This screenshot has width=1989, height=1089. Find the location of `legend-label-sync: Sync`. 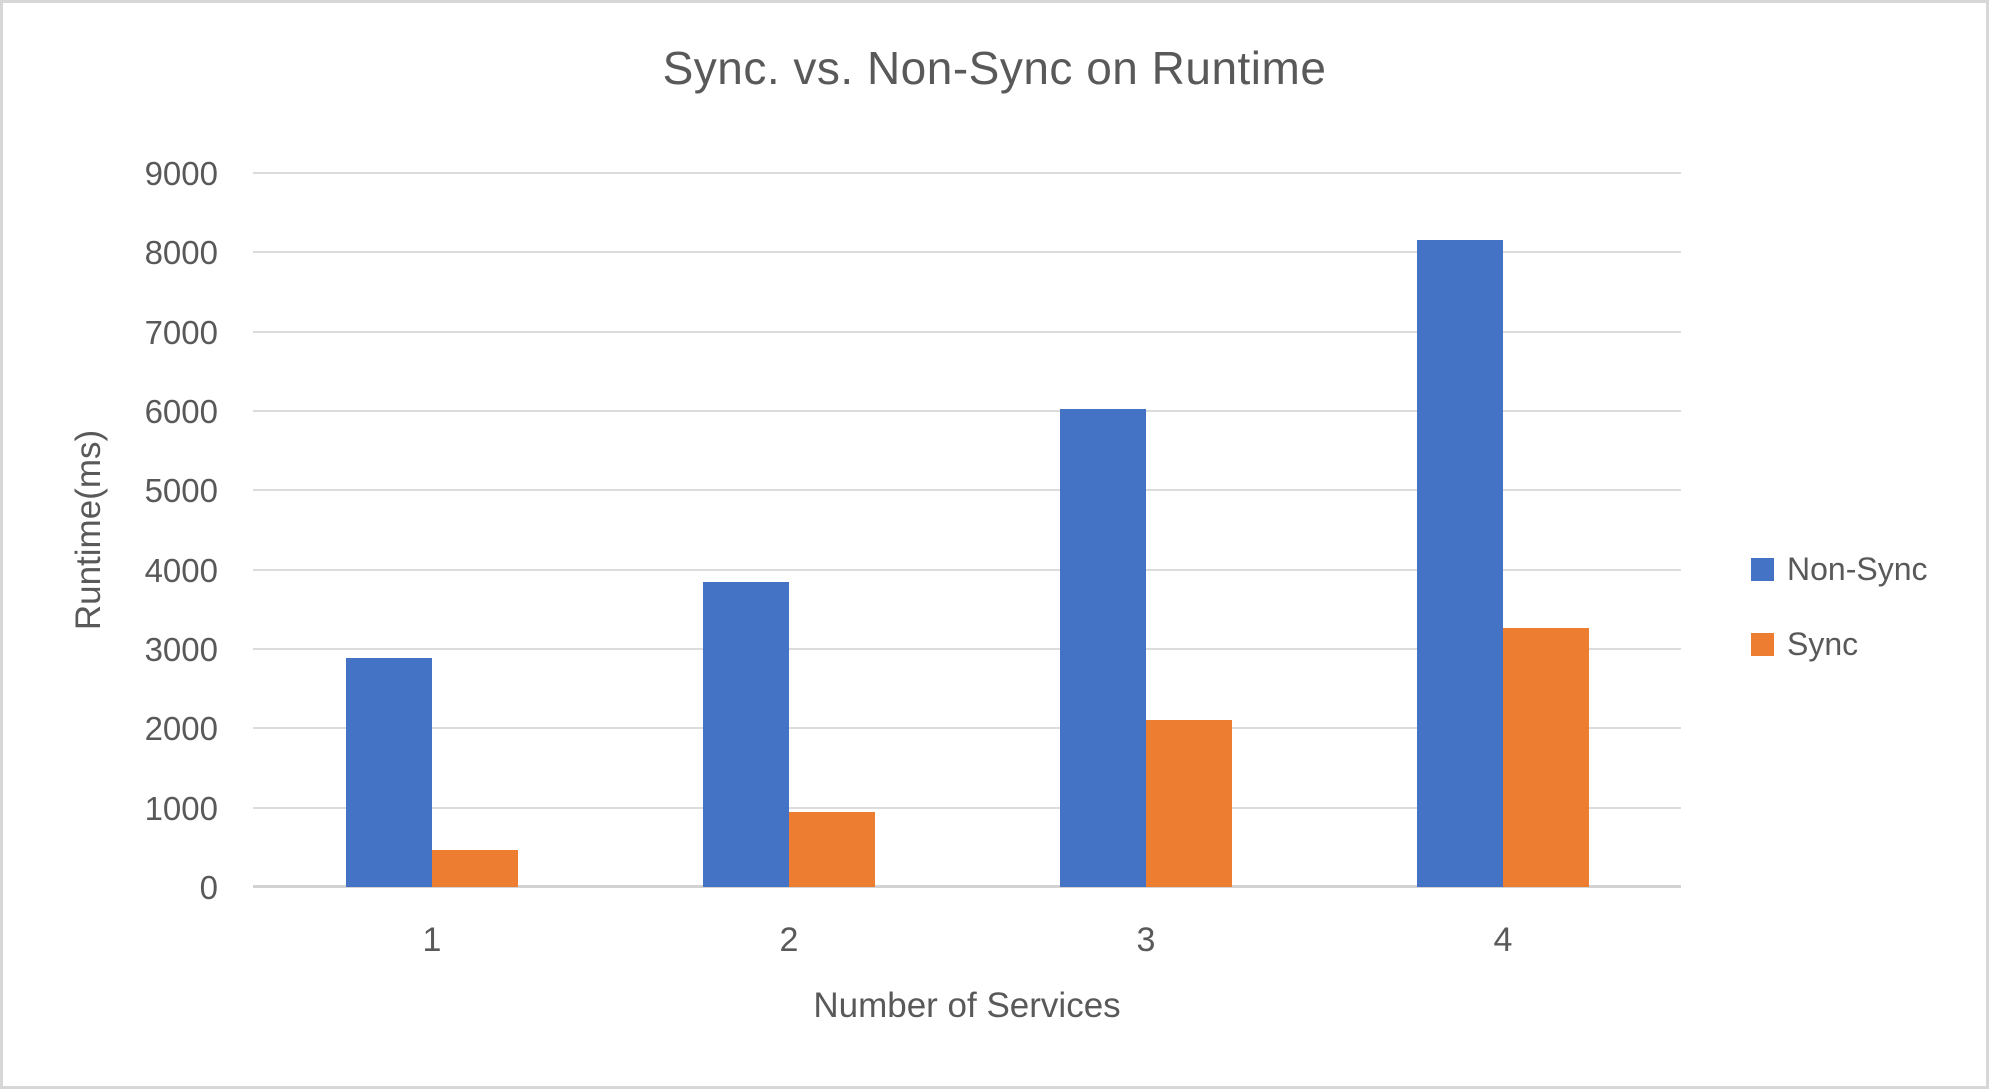

legend-label-sync: Sync is located at coordinates (1823, 643).